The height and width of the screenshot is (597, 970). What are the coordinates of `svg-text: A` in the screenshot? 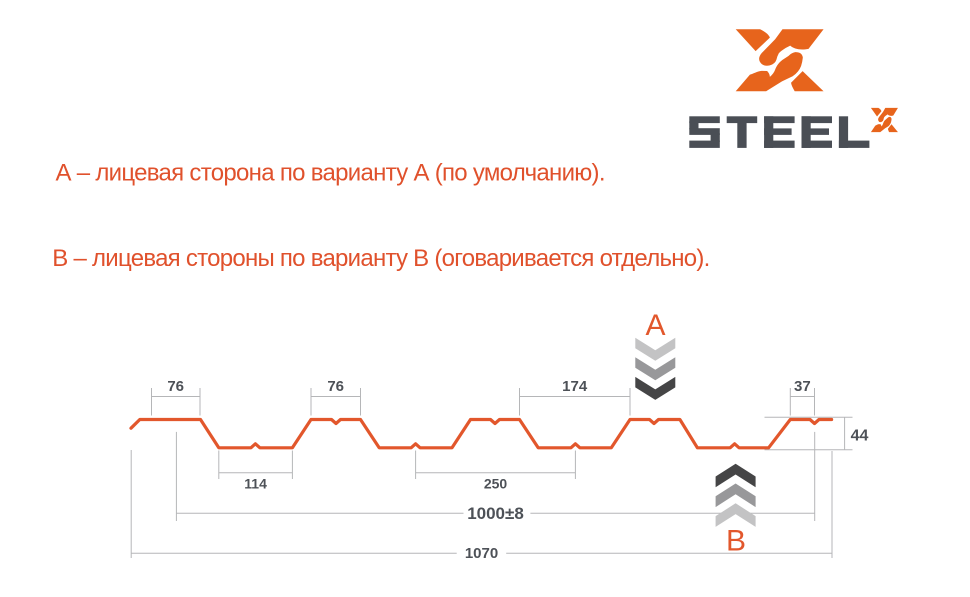 It's located at (655, 325).